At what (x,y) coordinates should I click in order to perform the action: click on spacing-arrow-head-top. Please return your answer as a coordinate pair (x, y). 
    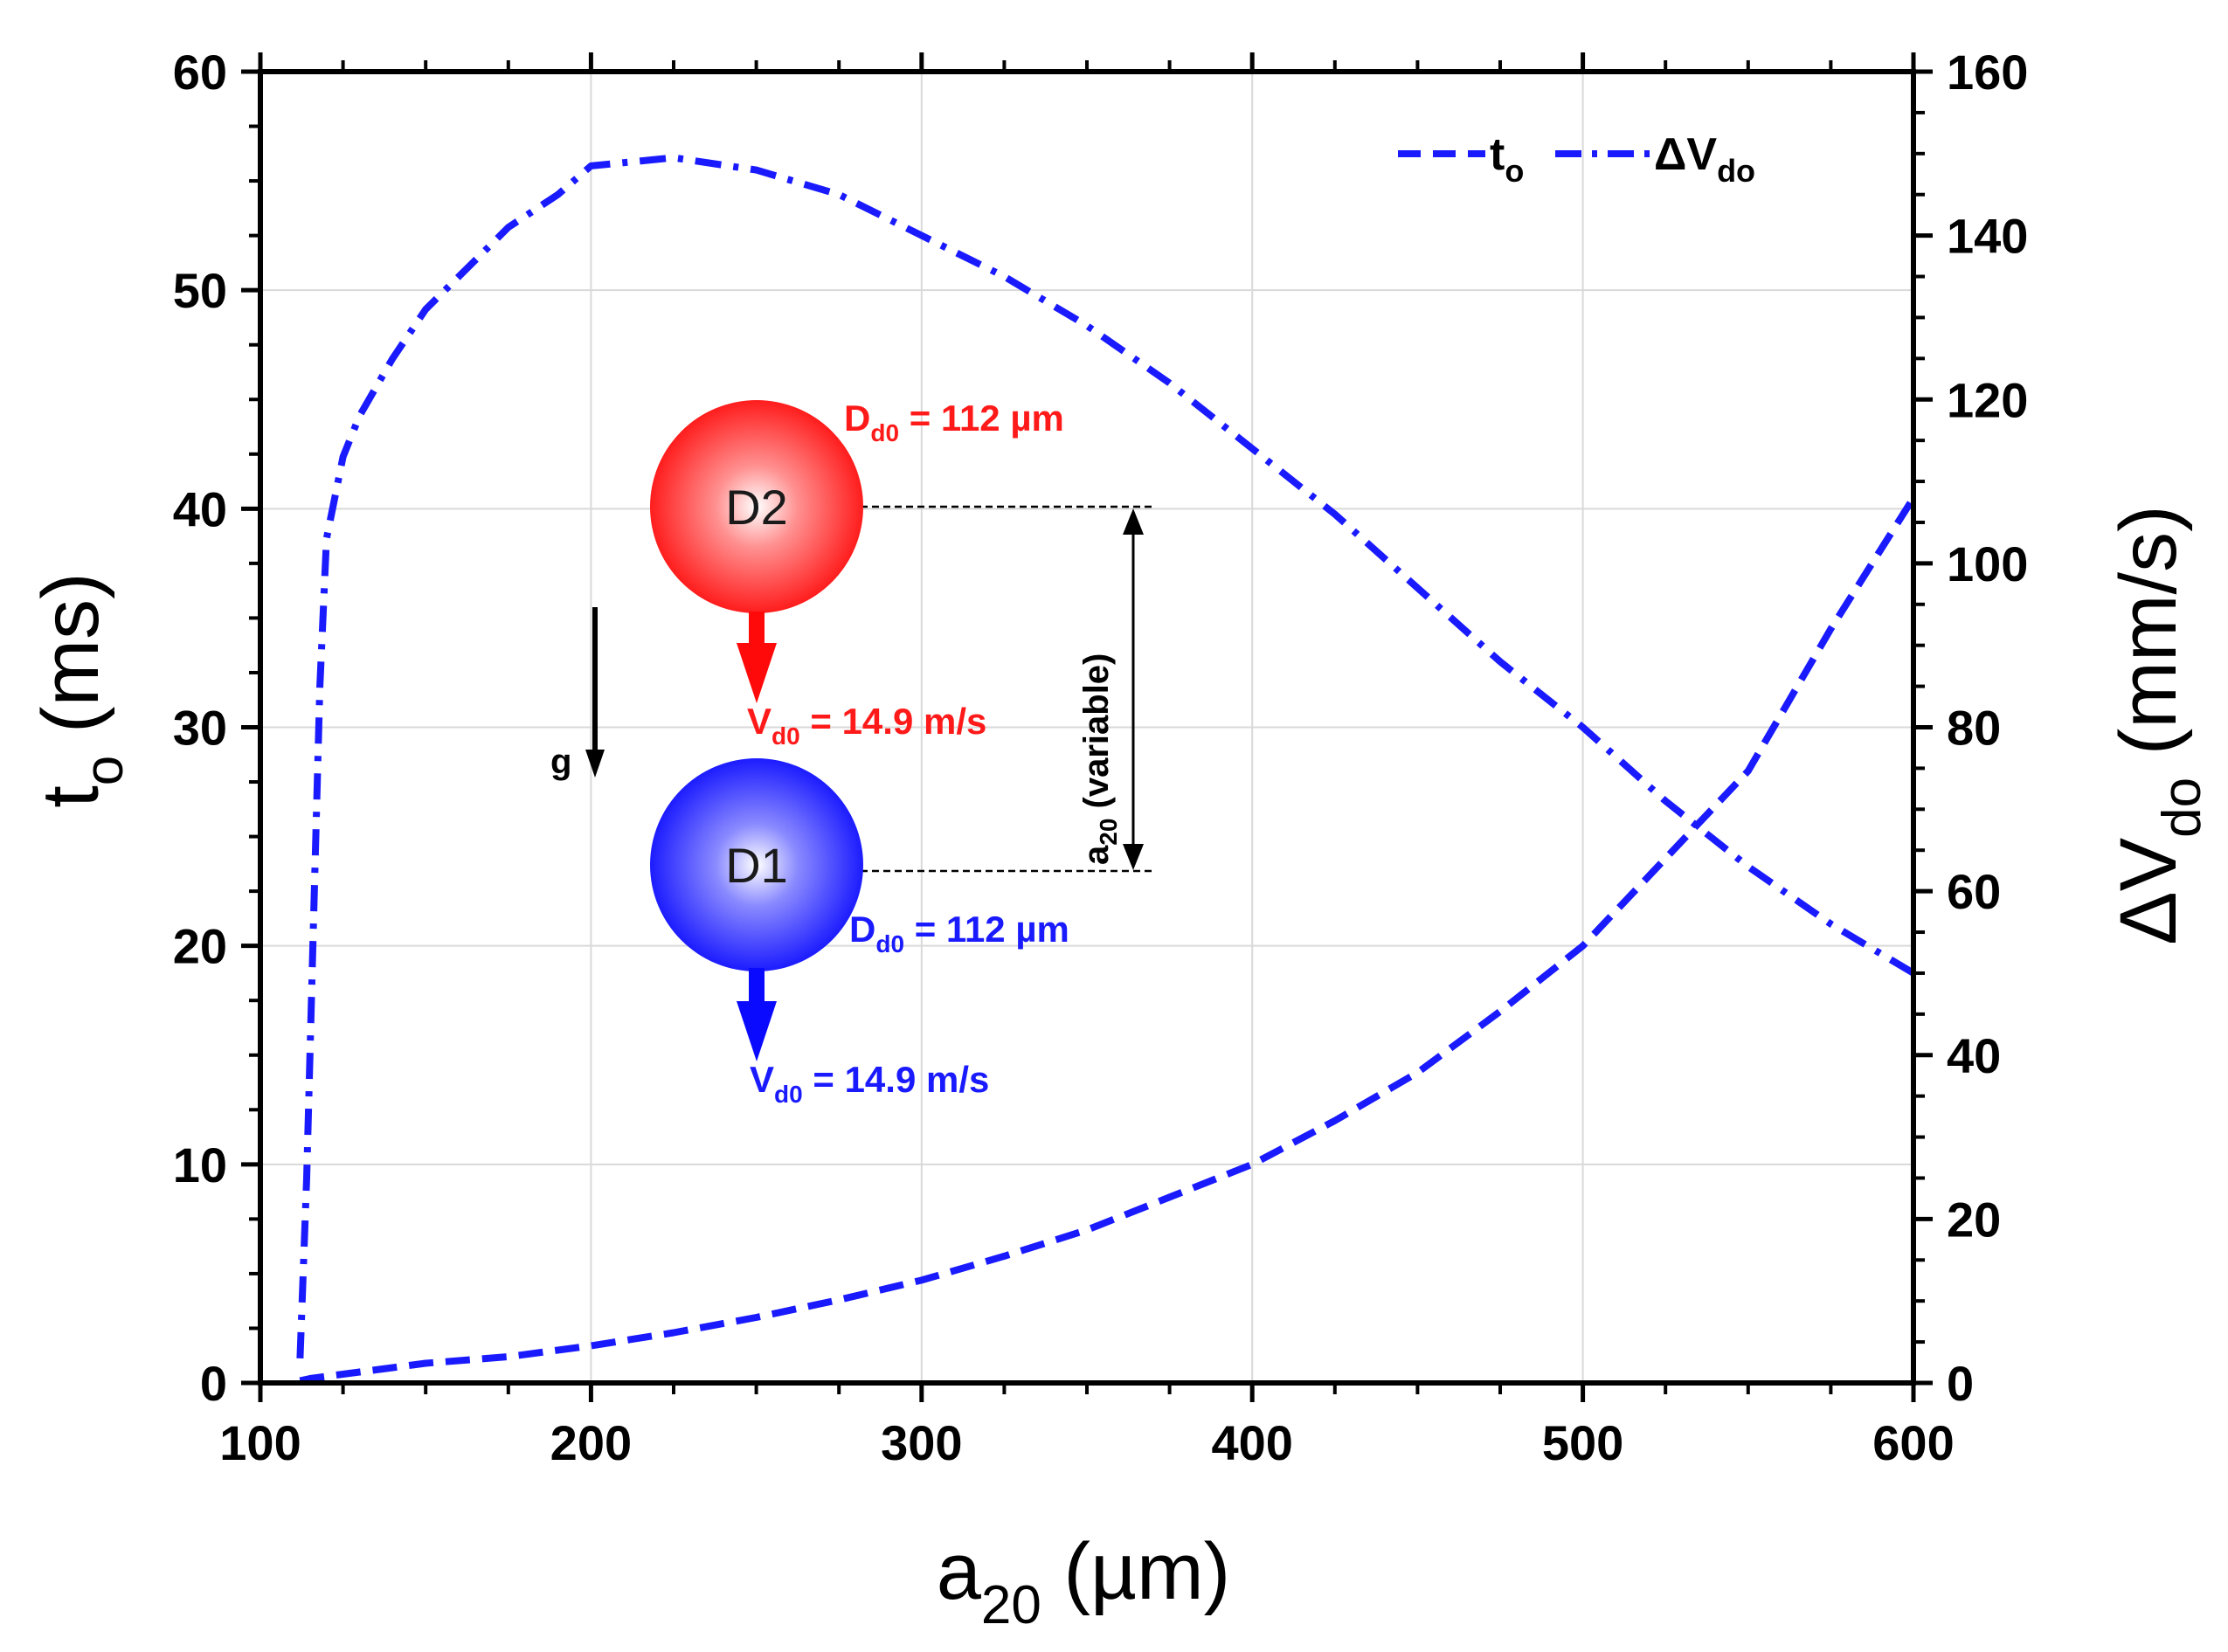
    Looking at the image, I should click on (1134, 521).